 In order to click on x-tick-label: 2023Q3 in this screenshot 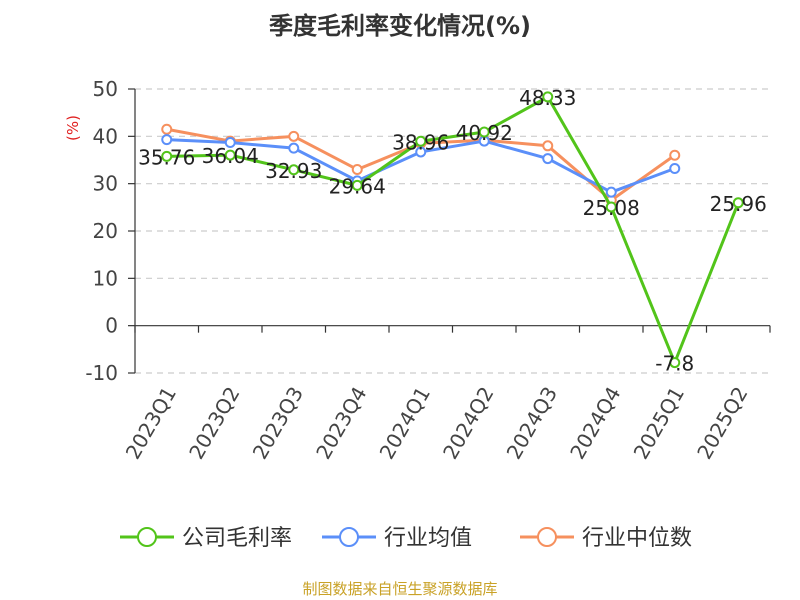, I will do `click(278, 423)`.